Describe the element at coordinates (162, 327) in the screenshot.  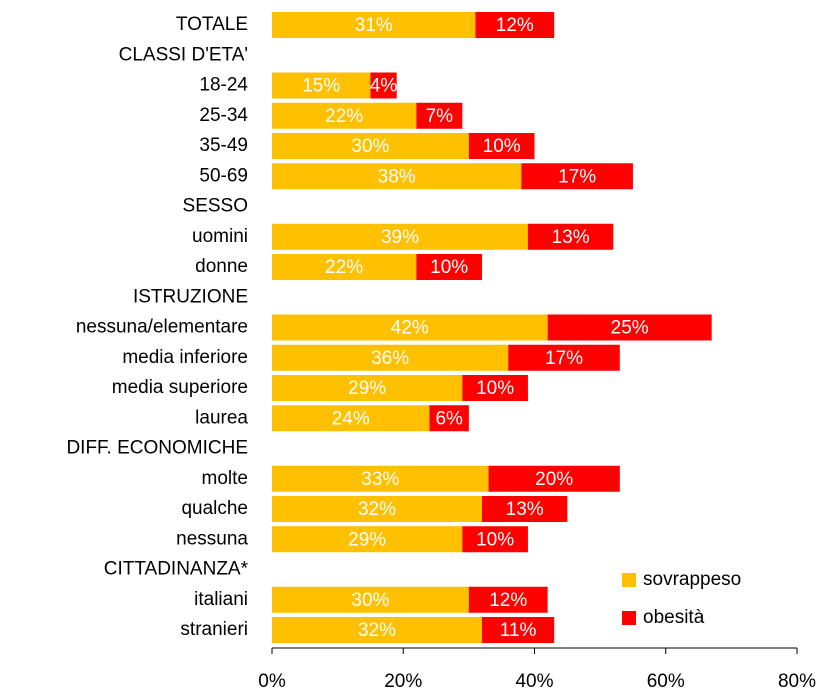
I see `y-tick-label: nessuna/elementare` at that location.